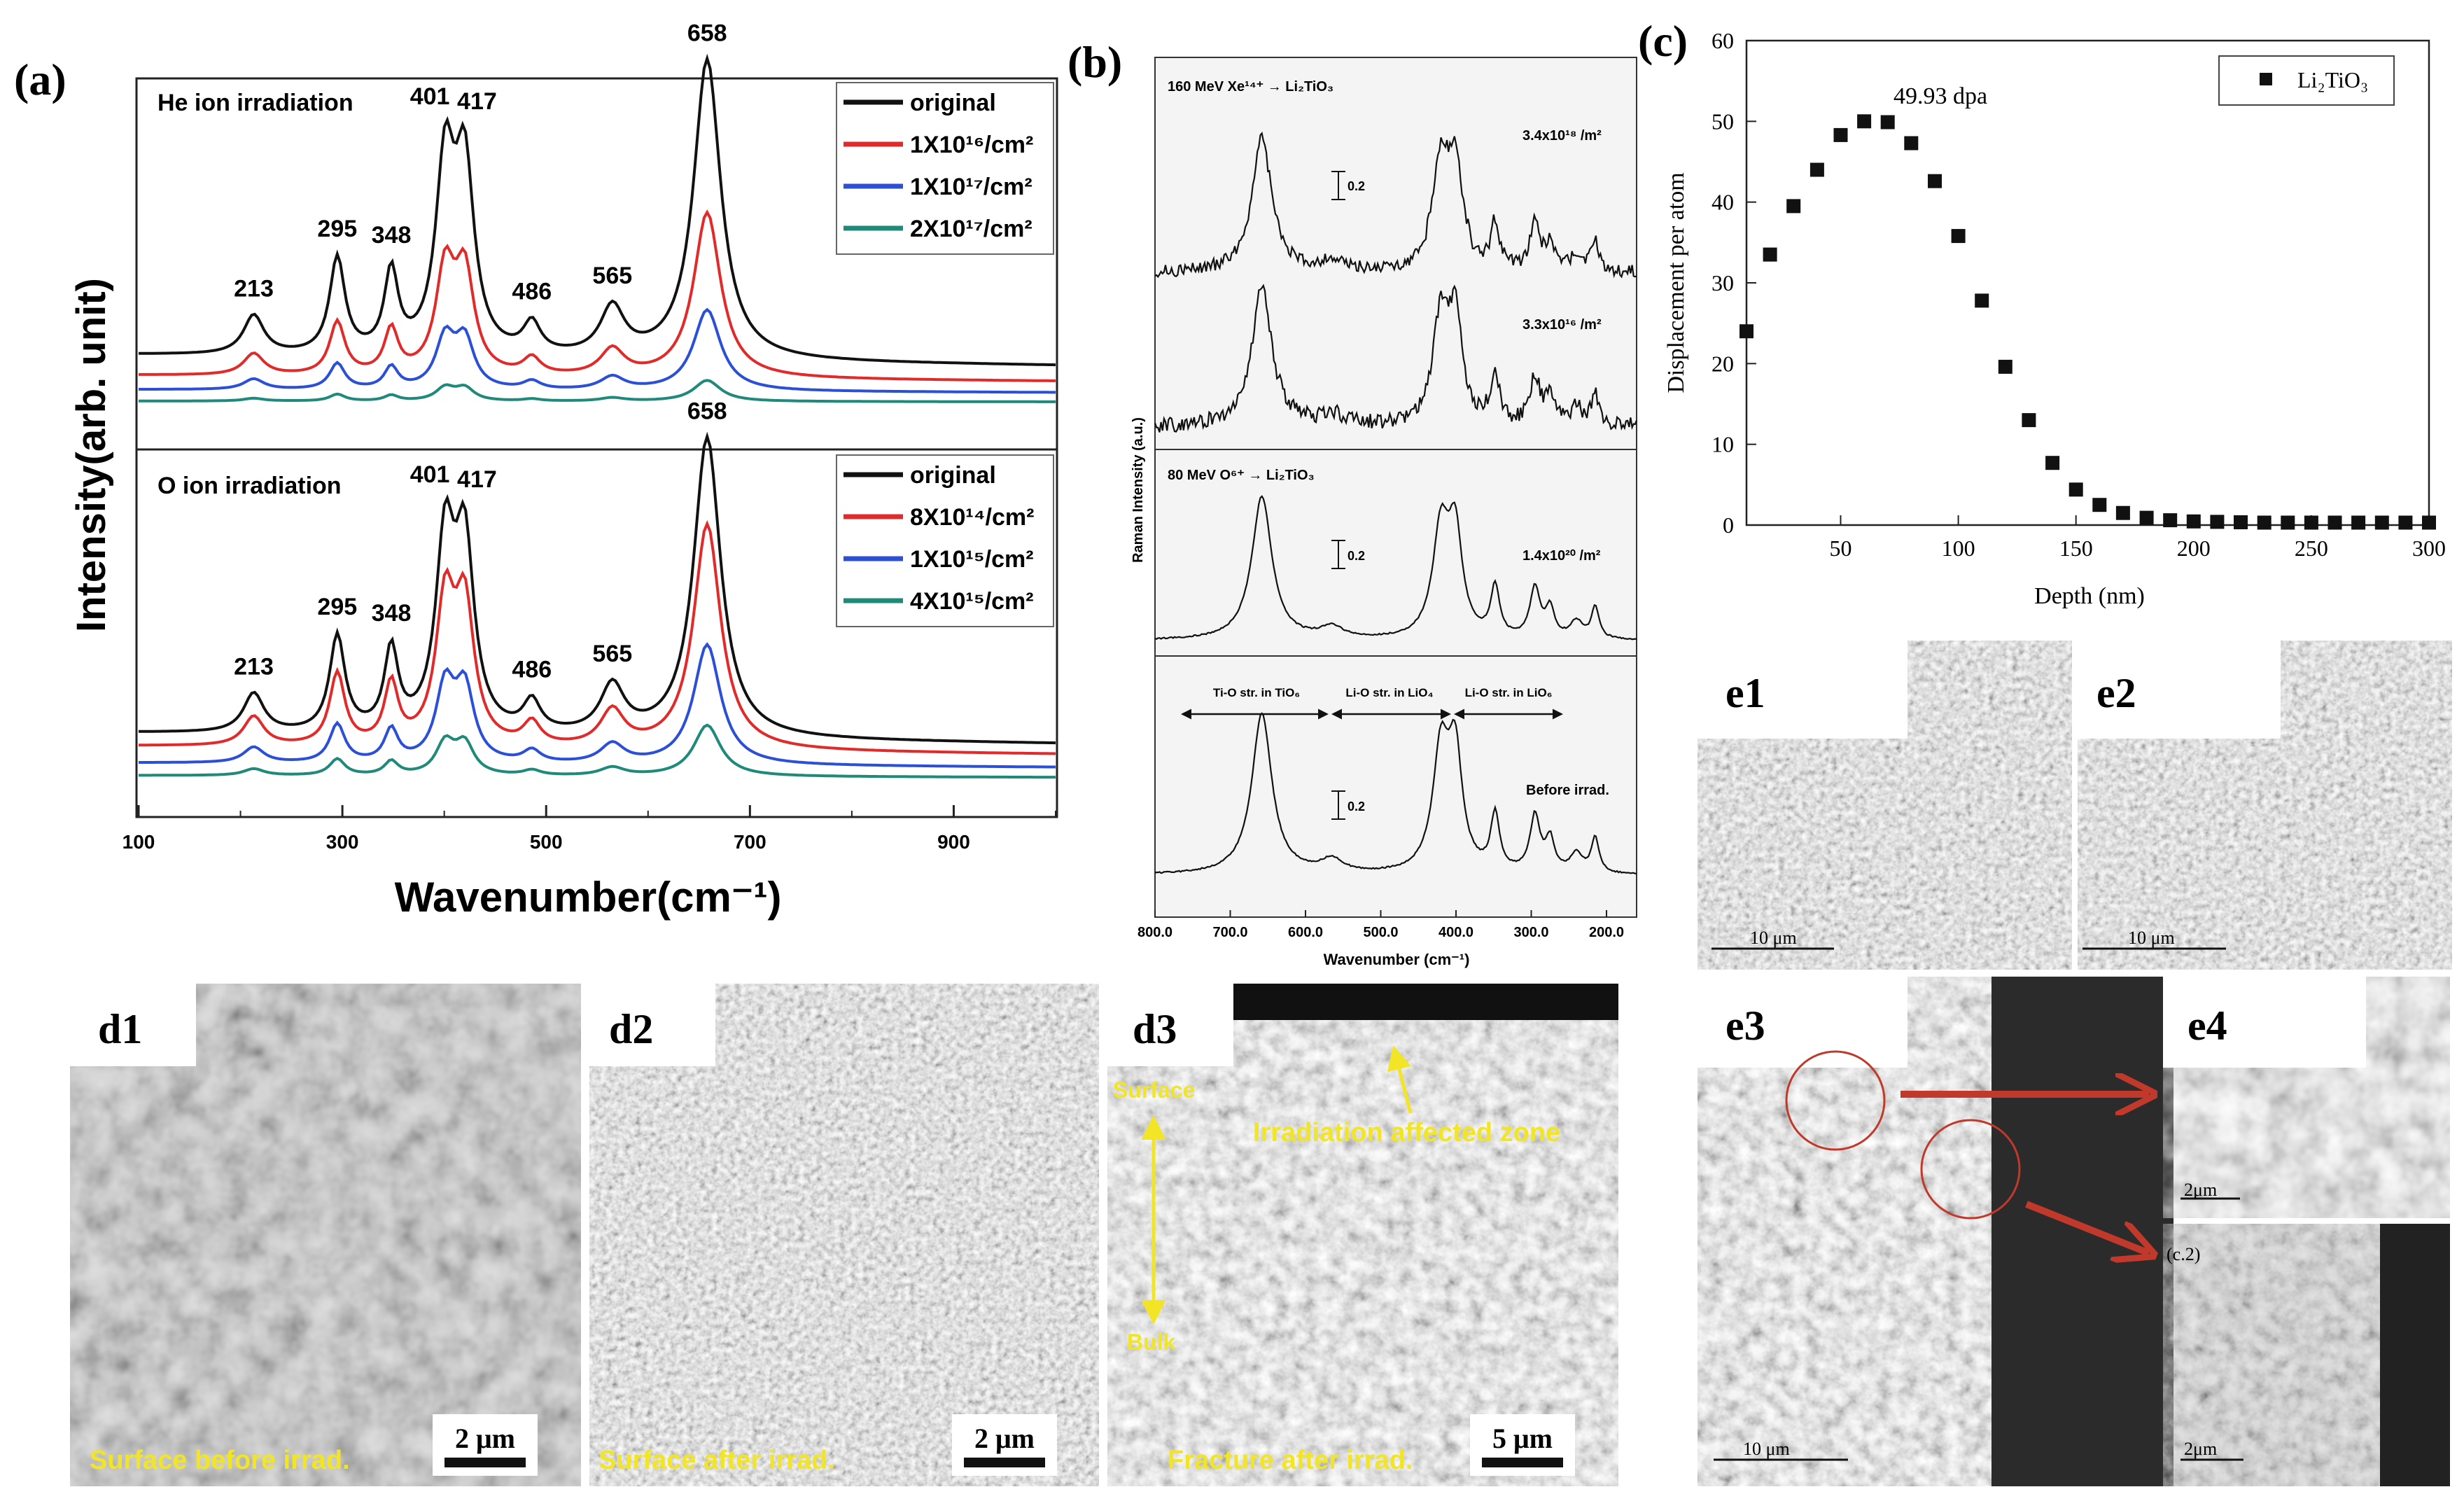 This screenshot has width=2464, height=1501. Describe the element at coordinates (120, 1029) in the screenshot. I see `d1-label: d1` at that location.